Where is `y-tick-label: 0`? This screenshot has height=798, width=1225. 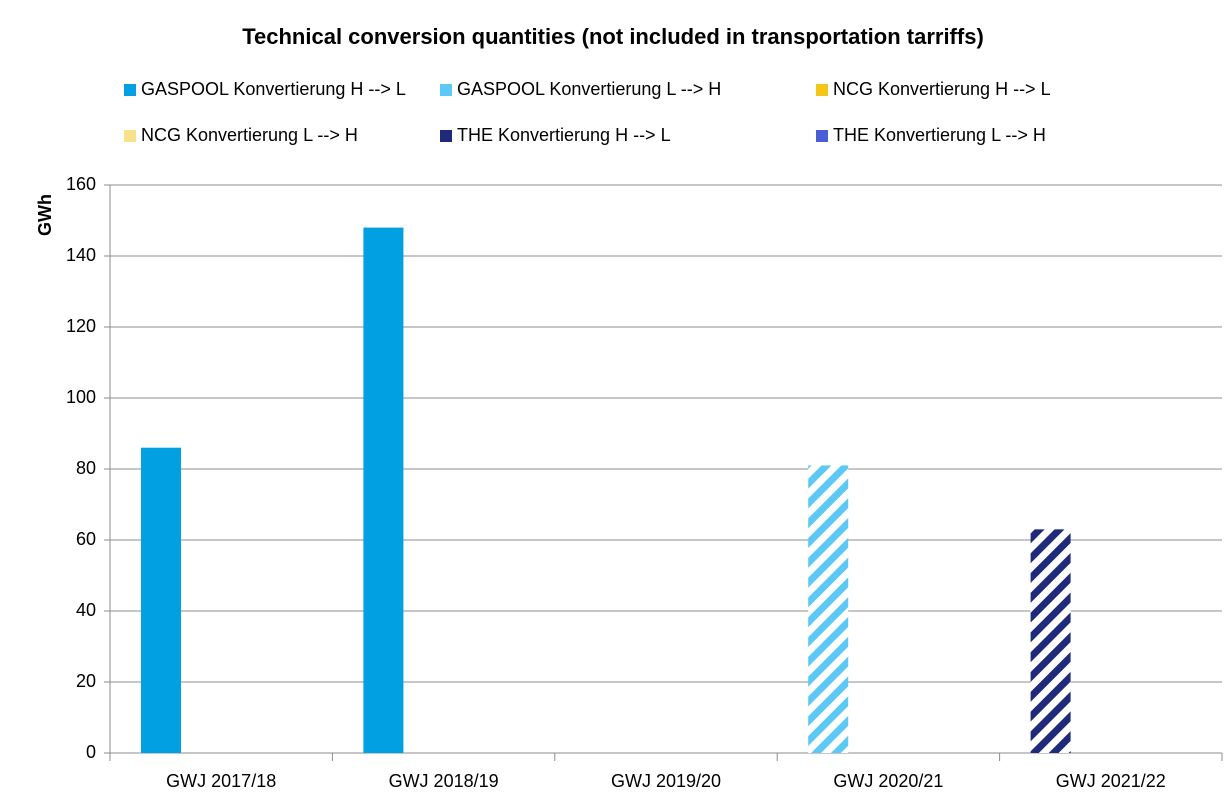 y-tick-label: 0 is located at coordinates (91, 752).